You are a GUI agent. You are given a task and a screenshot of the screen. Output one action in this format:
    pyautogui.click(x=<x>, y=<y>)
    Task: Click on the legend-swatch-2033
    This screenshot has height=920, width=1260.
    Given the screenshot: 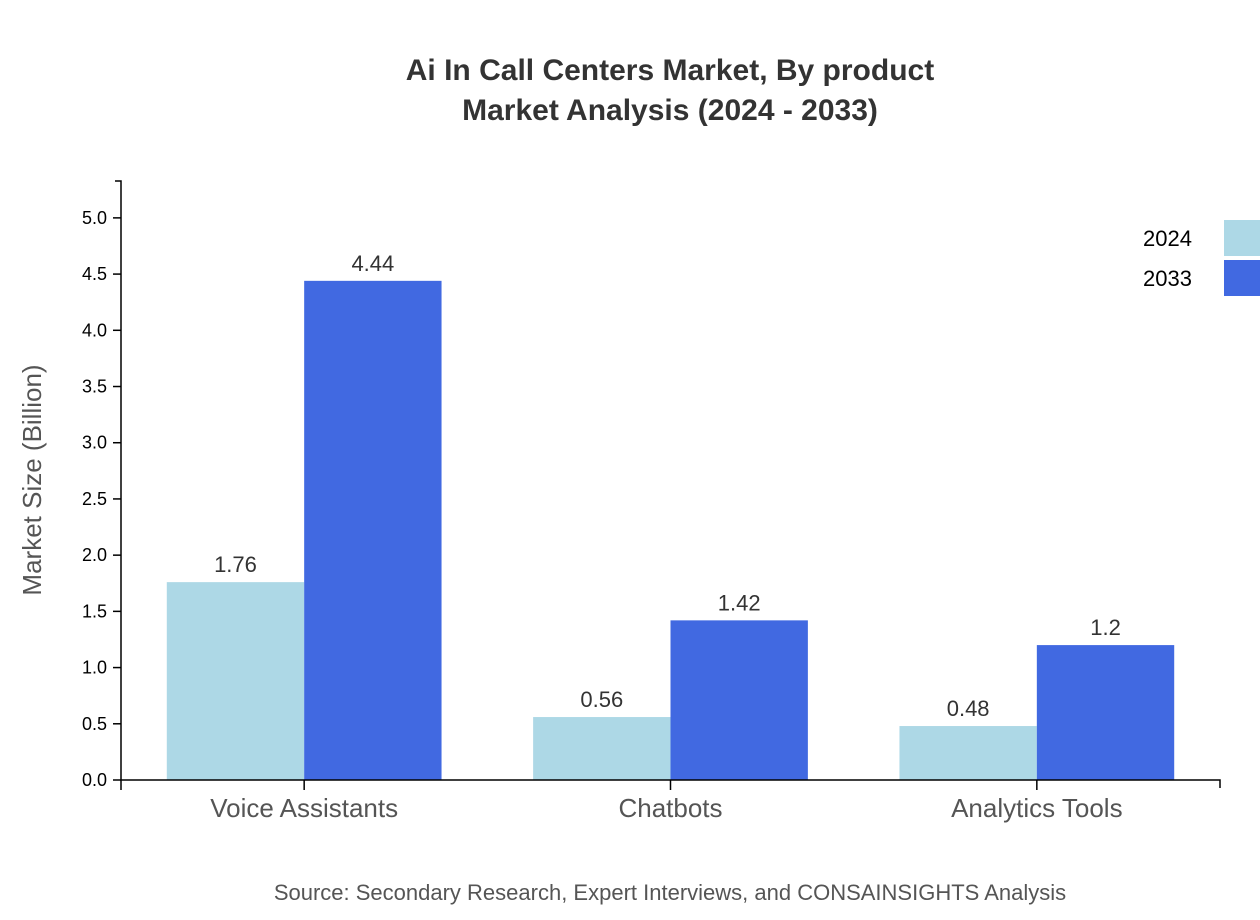 What is the action you would take?
    pyautogui.click(x=1242, y=278)
    